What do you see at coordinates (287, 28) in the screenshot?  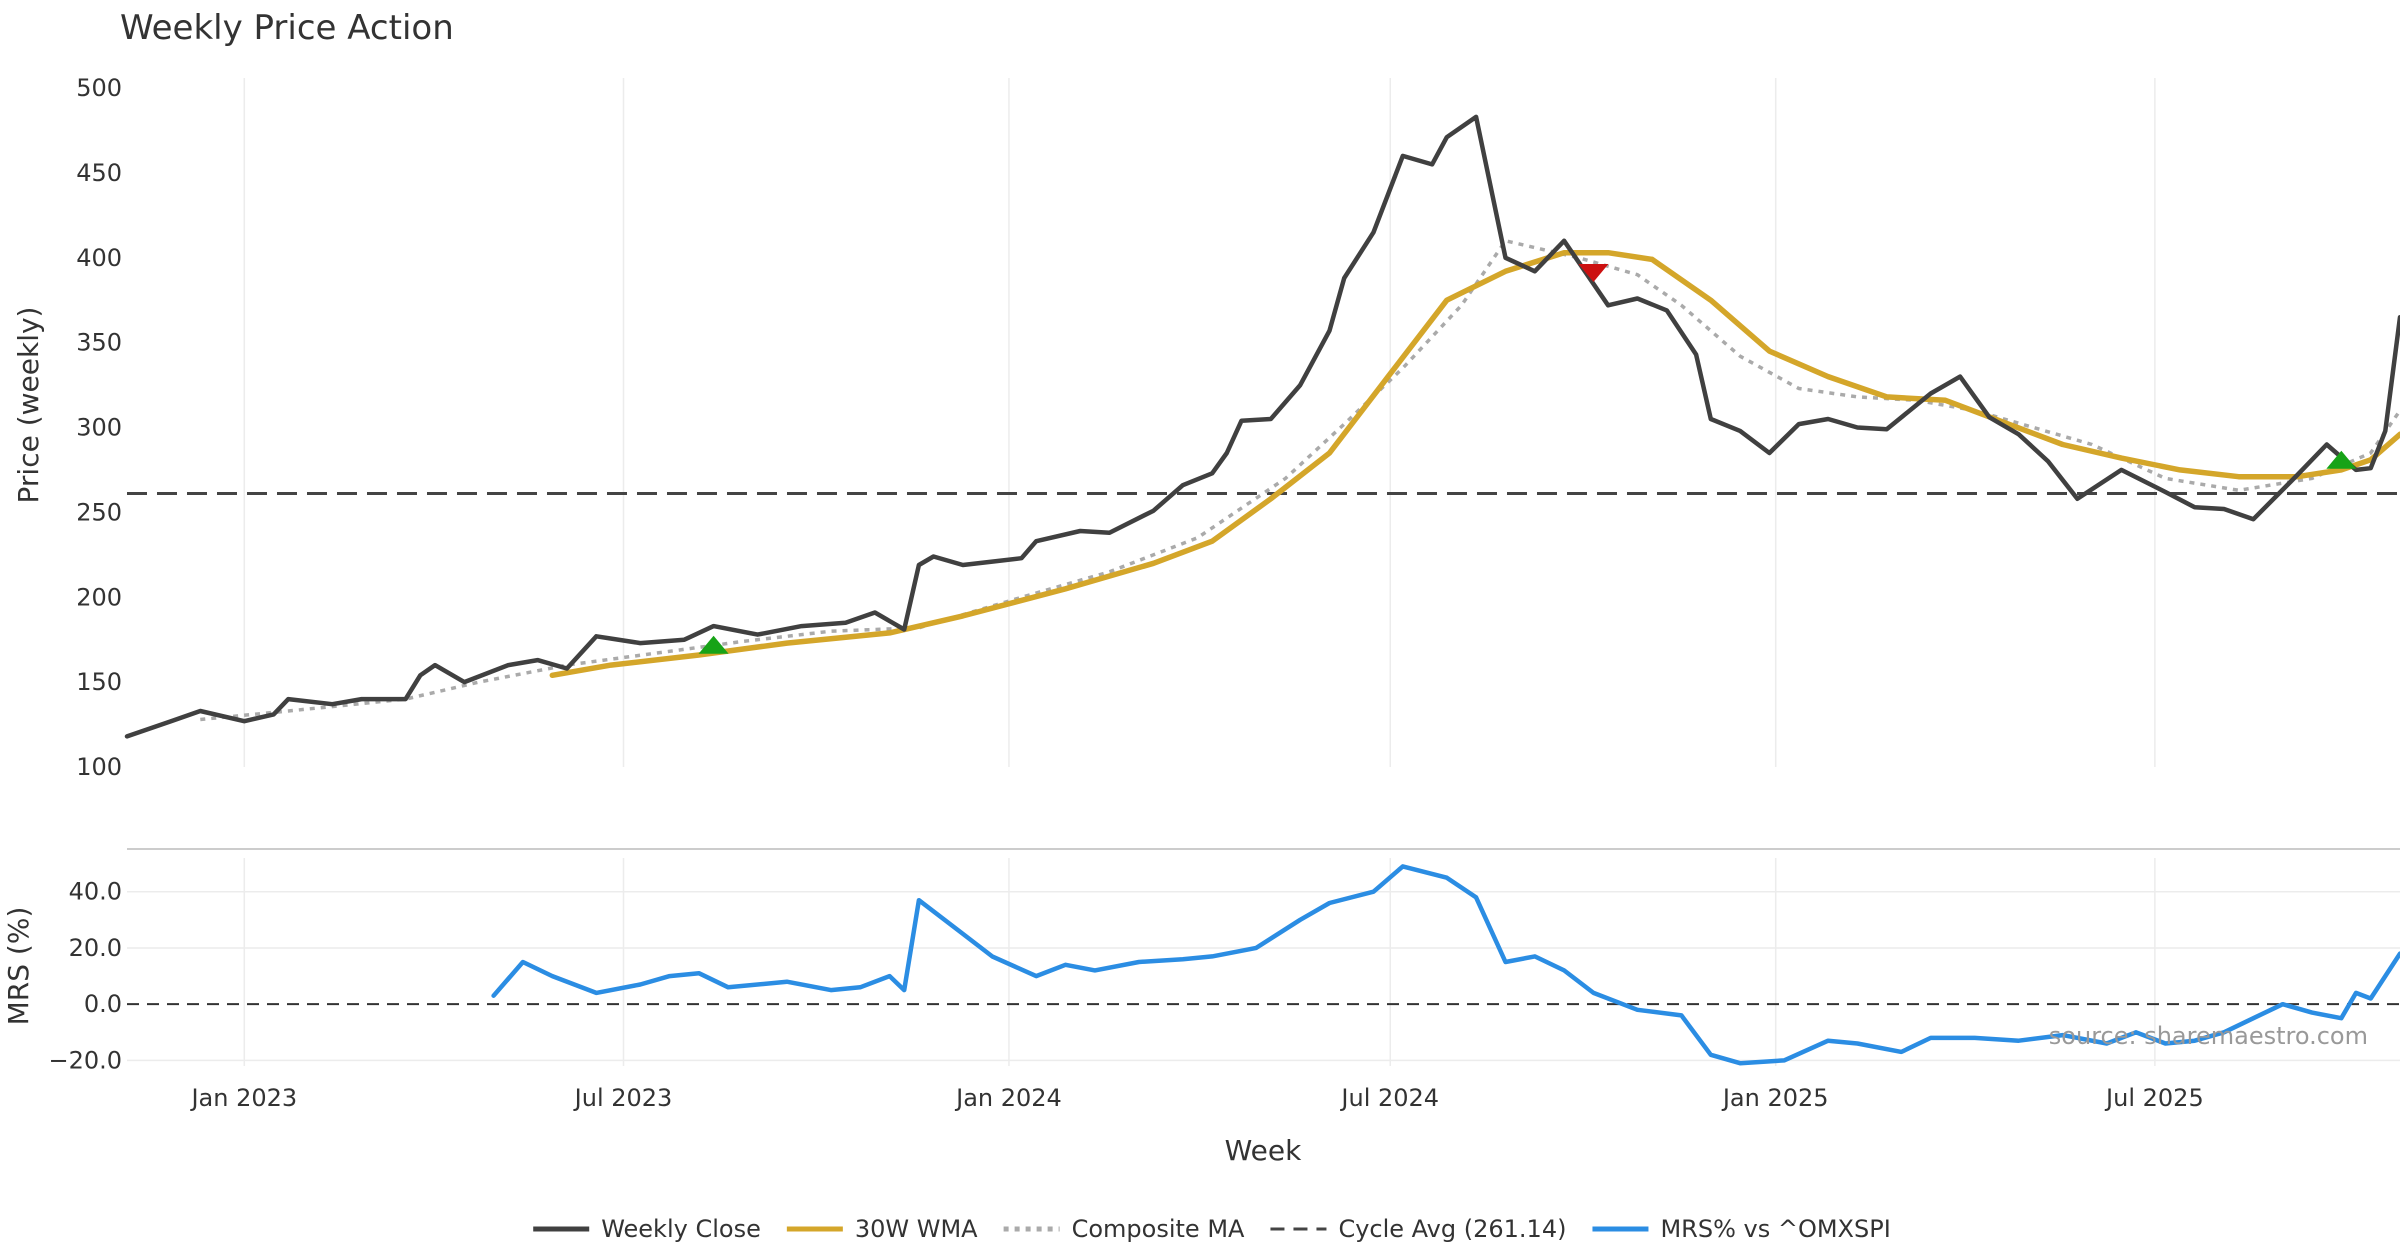 I see `chart-title: Weekly Price Action` at bounding box center [287, 28].